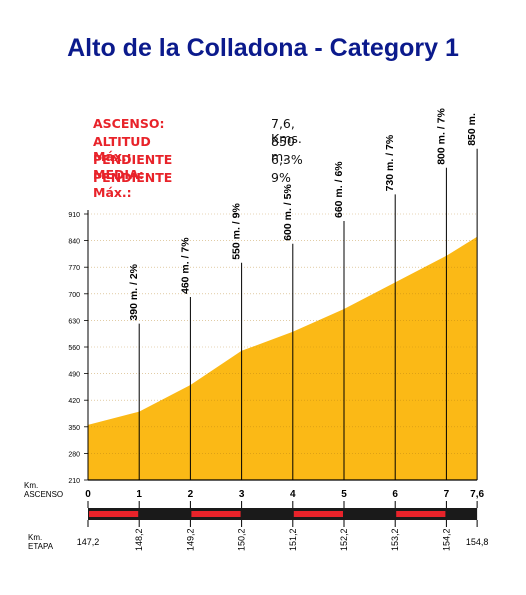 Image resolution: width=526 pixels, height=595 pixels. What do you see at coordinates (242, 494) in the screenshot?
I see `km-ascenso-label: 3` at bounding box center [242, 494].